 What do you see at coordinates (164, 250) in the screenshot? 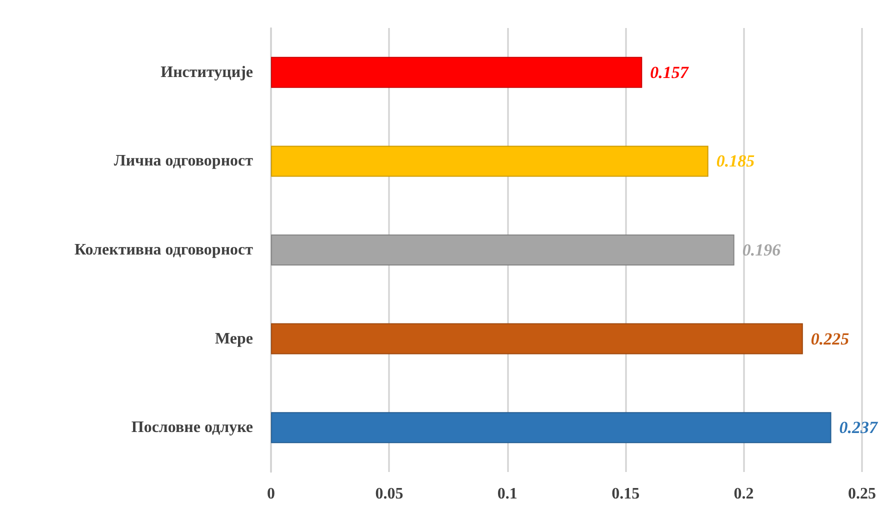
I see `y-tick-label: Колективна одговорност` at bounding box center [164, 250].